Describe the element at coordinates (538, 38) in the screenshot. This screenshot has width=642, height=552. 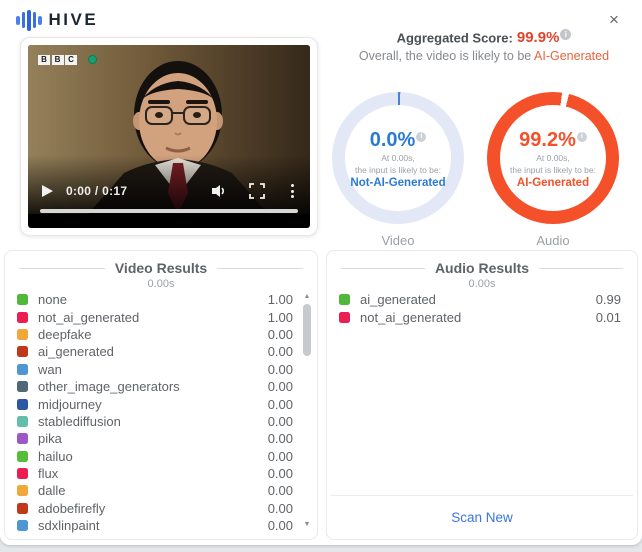
I see `aggregated-score-value: 99.9%` at that location.